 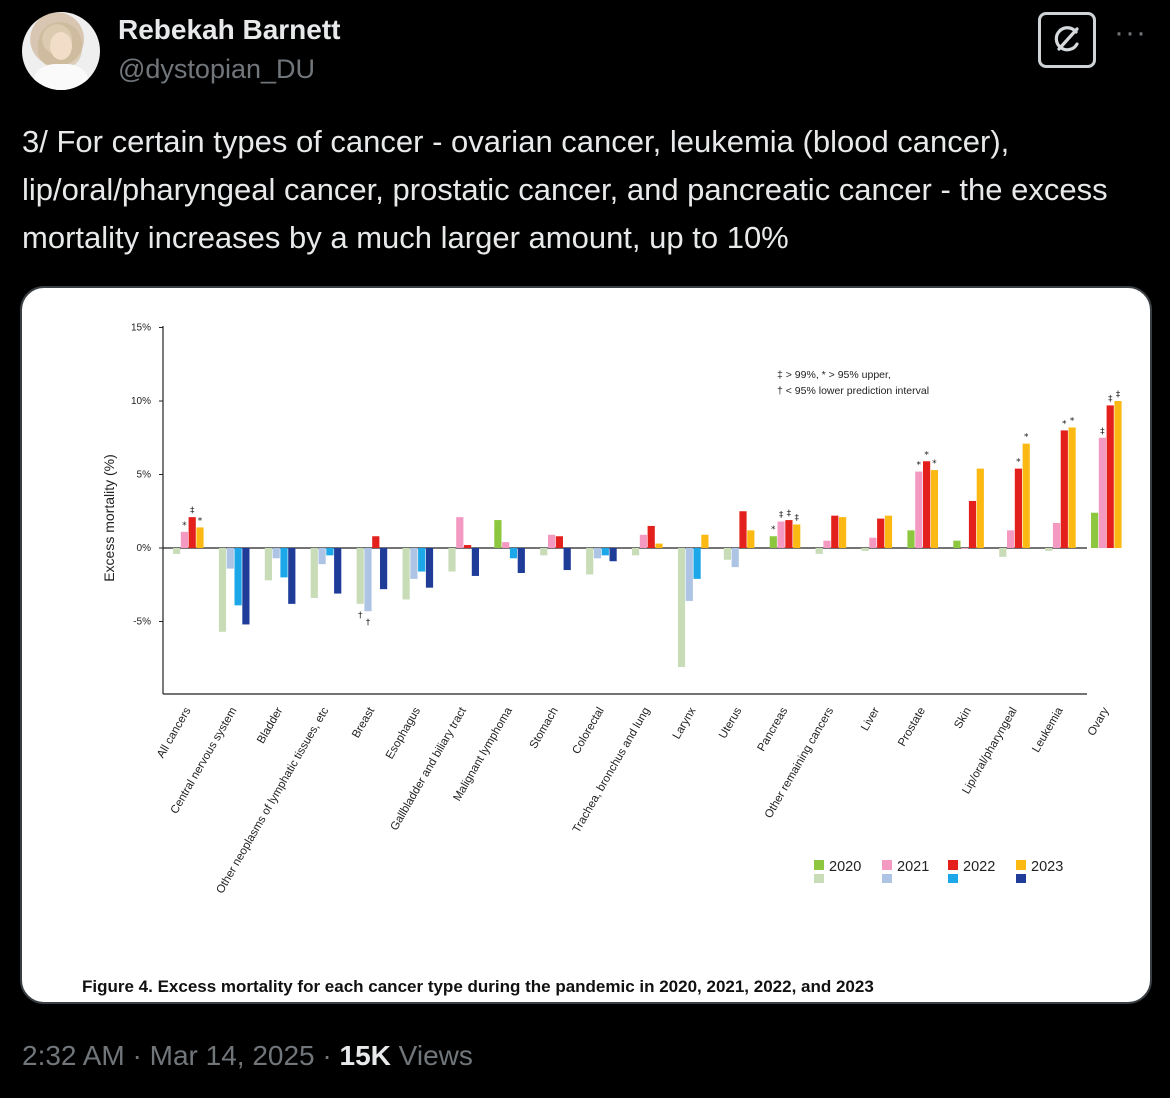 What do you see at coordinates (963, 718) in the screenshot?
I see `x-tick-label: Skin` at bounding box center [963, 718].